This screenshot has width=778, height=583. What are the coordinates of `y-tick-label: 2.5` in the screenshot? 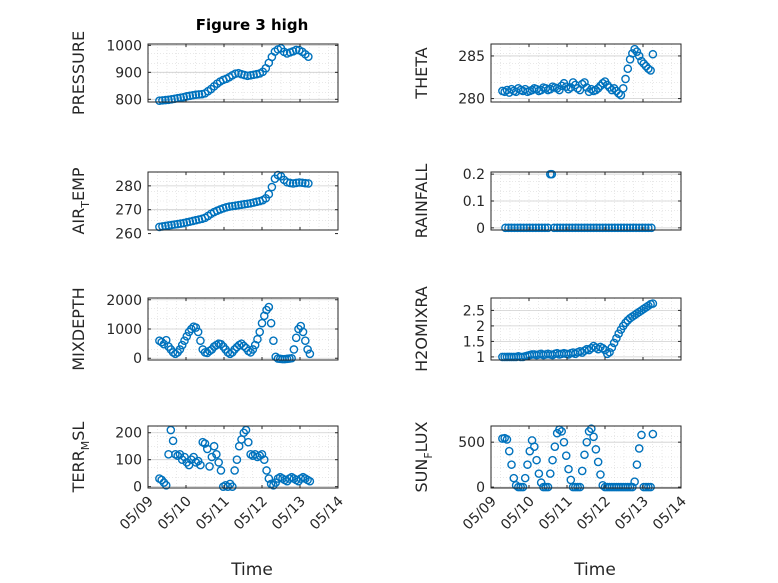 It's located at (474, 311).